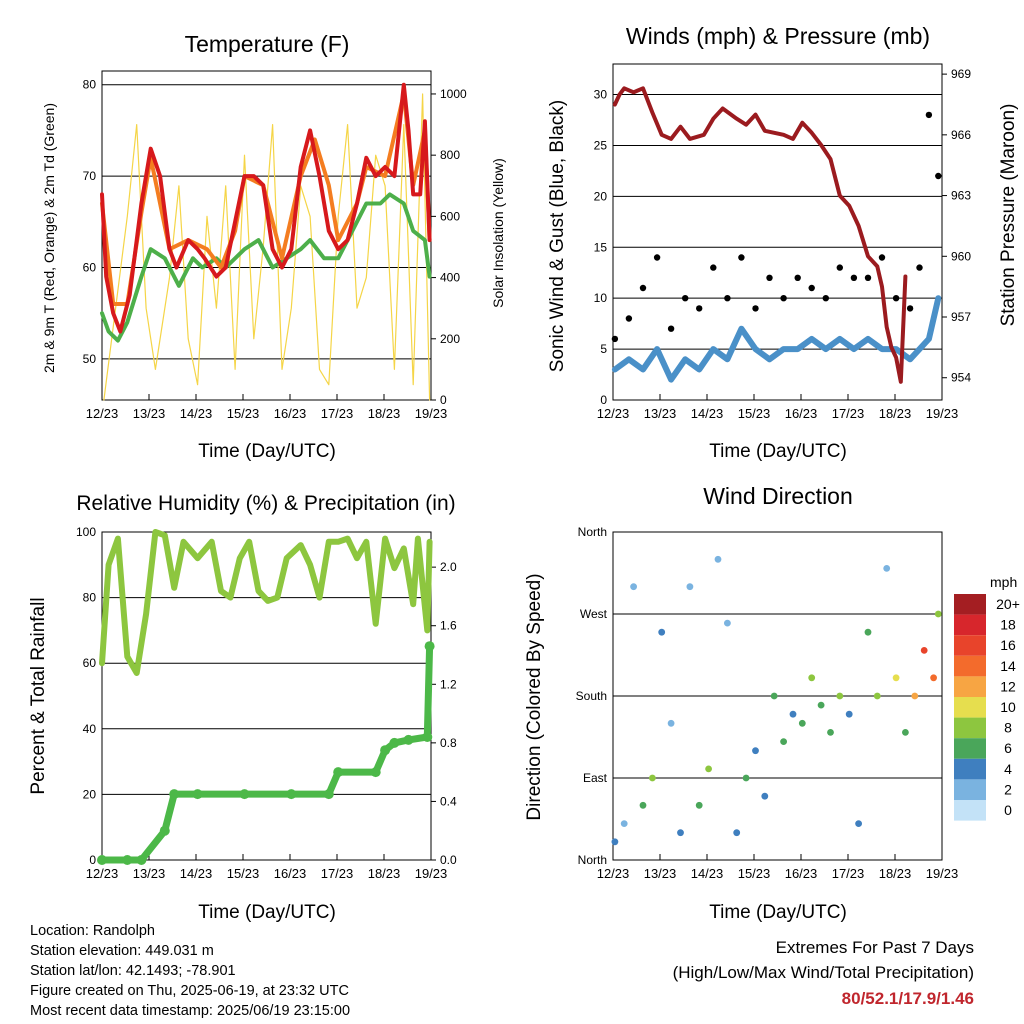 The width and height of the screenshot is (1024, 1024). Describe the element at coordinates (961, 378) in the screenshot. I see `y2-tick-label: 954` at that location.